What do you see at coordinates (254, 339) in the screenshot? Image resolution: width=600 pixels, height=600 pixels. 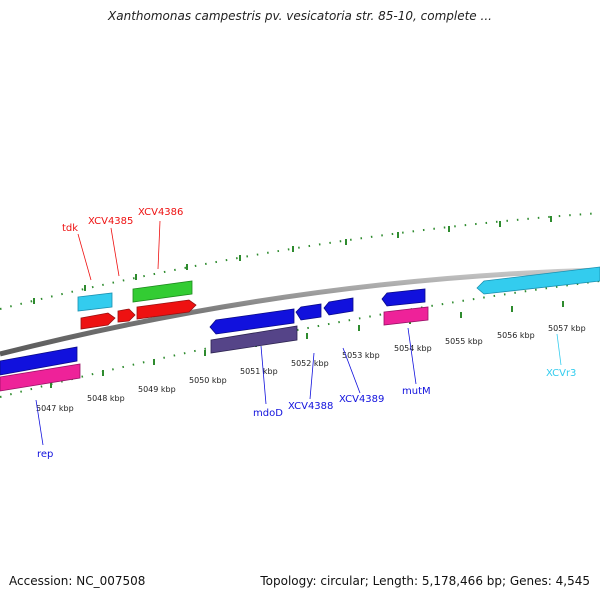 I see `gene-mdoD-purple-feature` at bounding box center [254, 339].